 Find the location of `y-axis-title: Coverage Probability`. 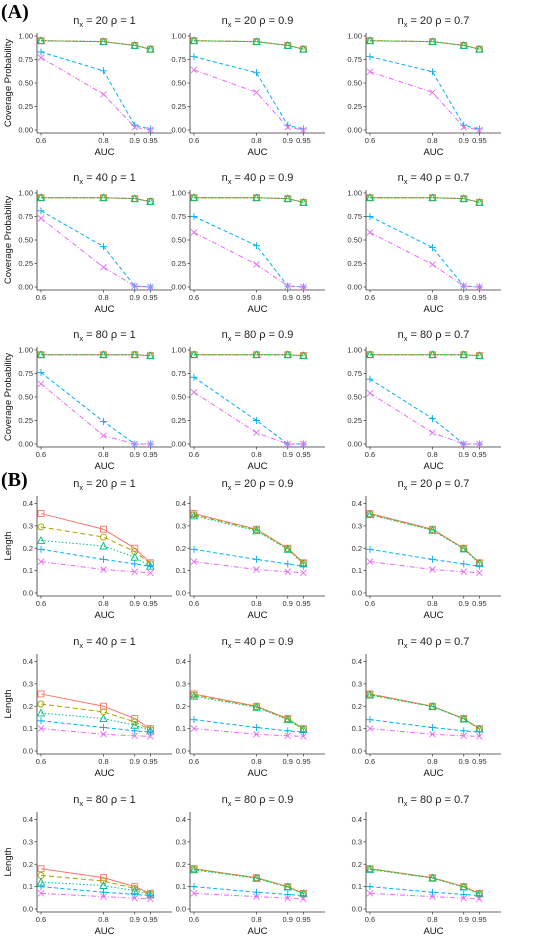

y-axis-title: Coverage Probability is located at coordinates (8, 397).